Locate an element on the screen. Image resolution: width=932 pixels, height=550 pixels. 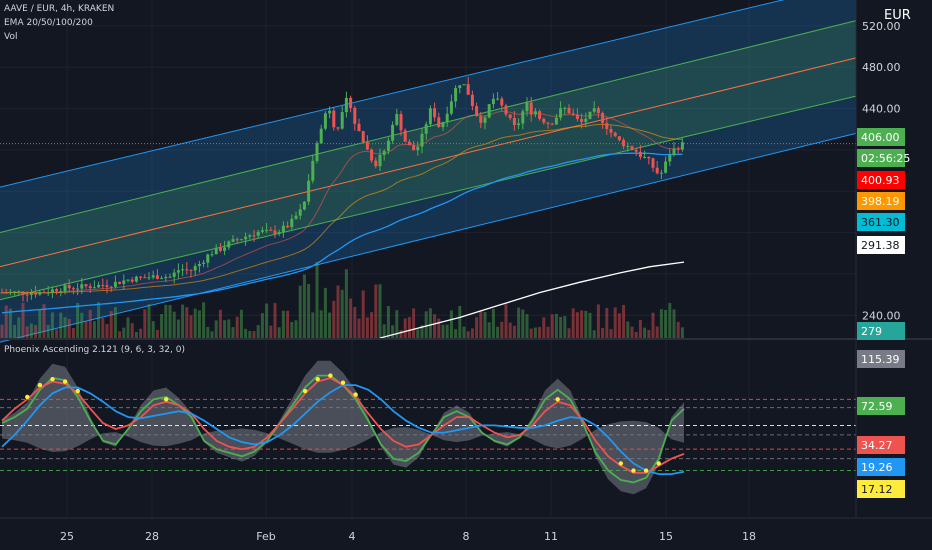
currency-label: EUR is located at coordinates (897, 15).